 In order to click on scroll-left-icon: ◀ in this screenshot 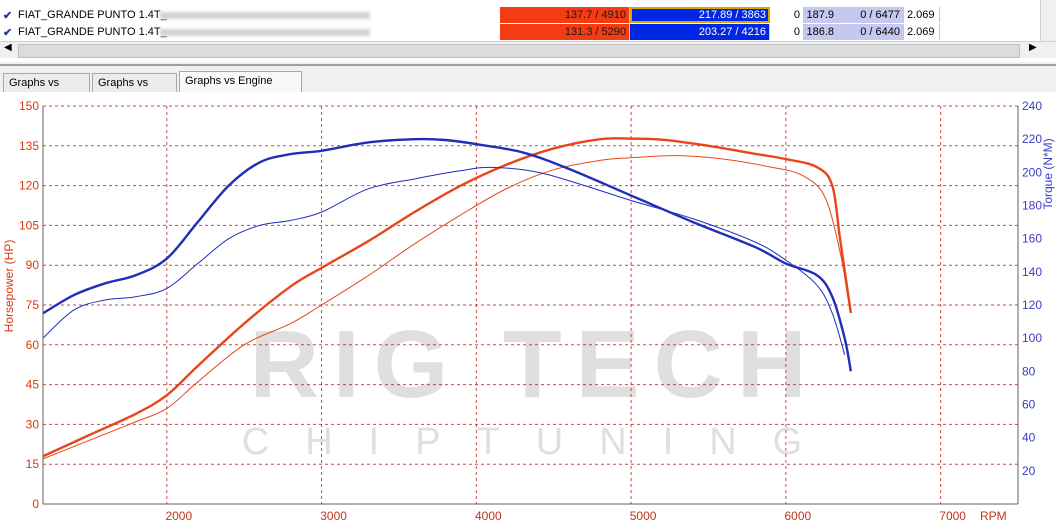, I will do `click(8, 47)`.